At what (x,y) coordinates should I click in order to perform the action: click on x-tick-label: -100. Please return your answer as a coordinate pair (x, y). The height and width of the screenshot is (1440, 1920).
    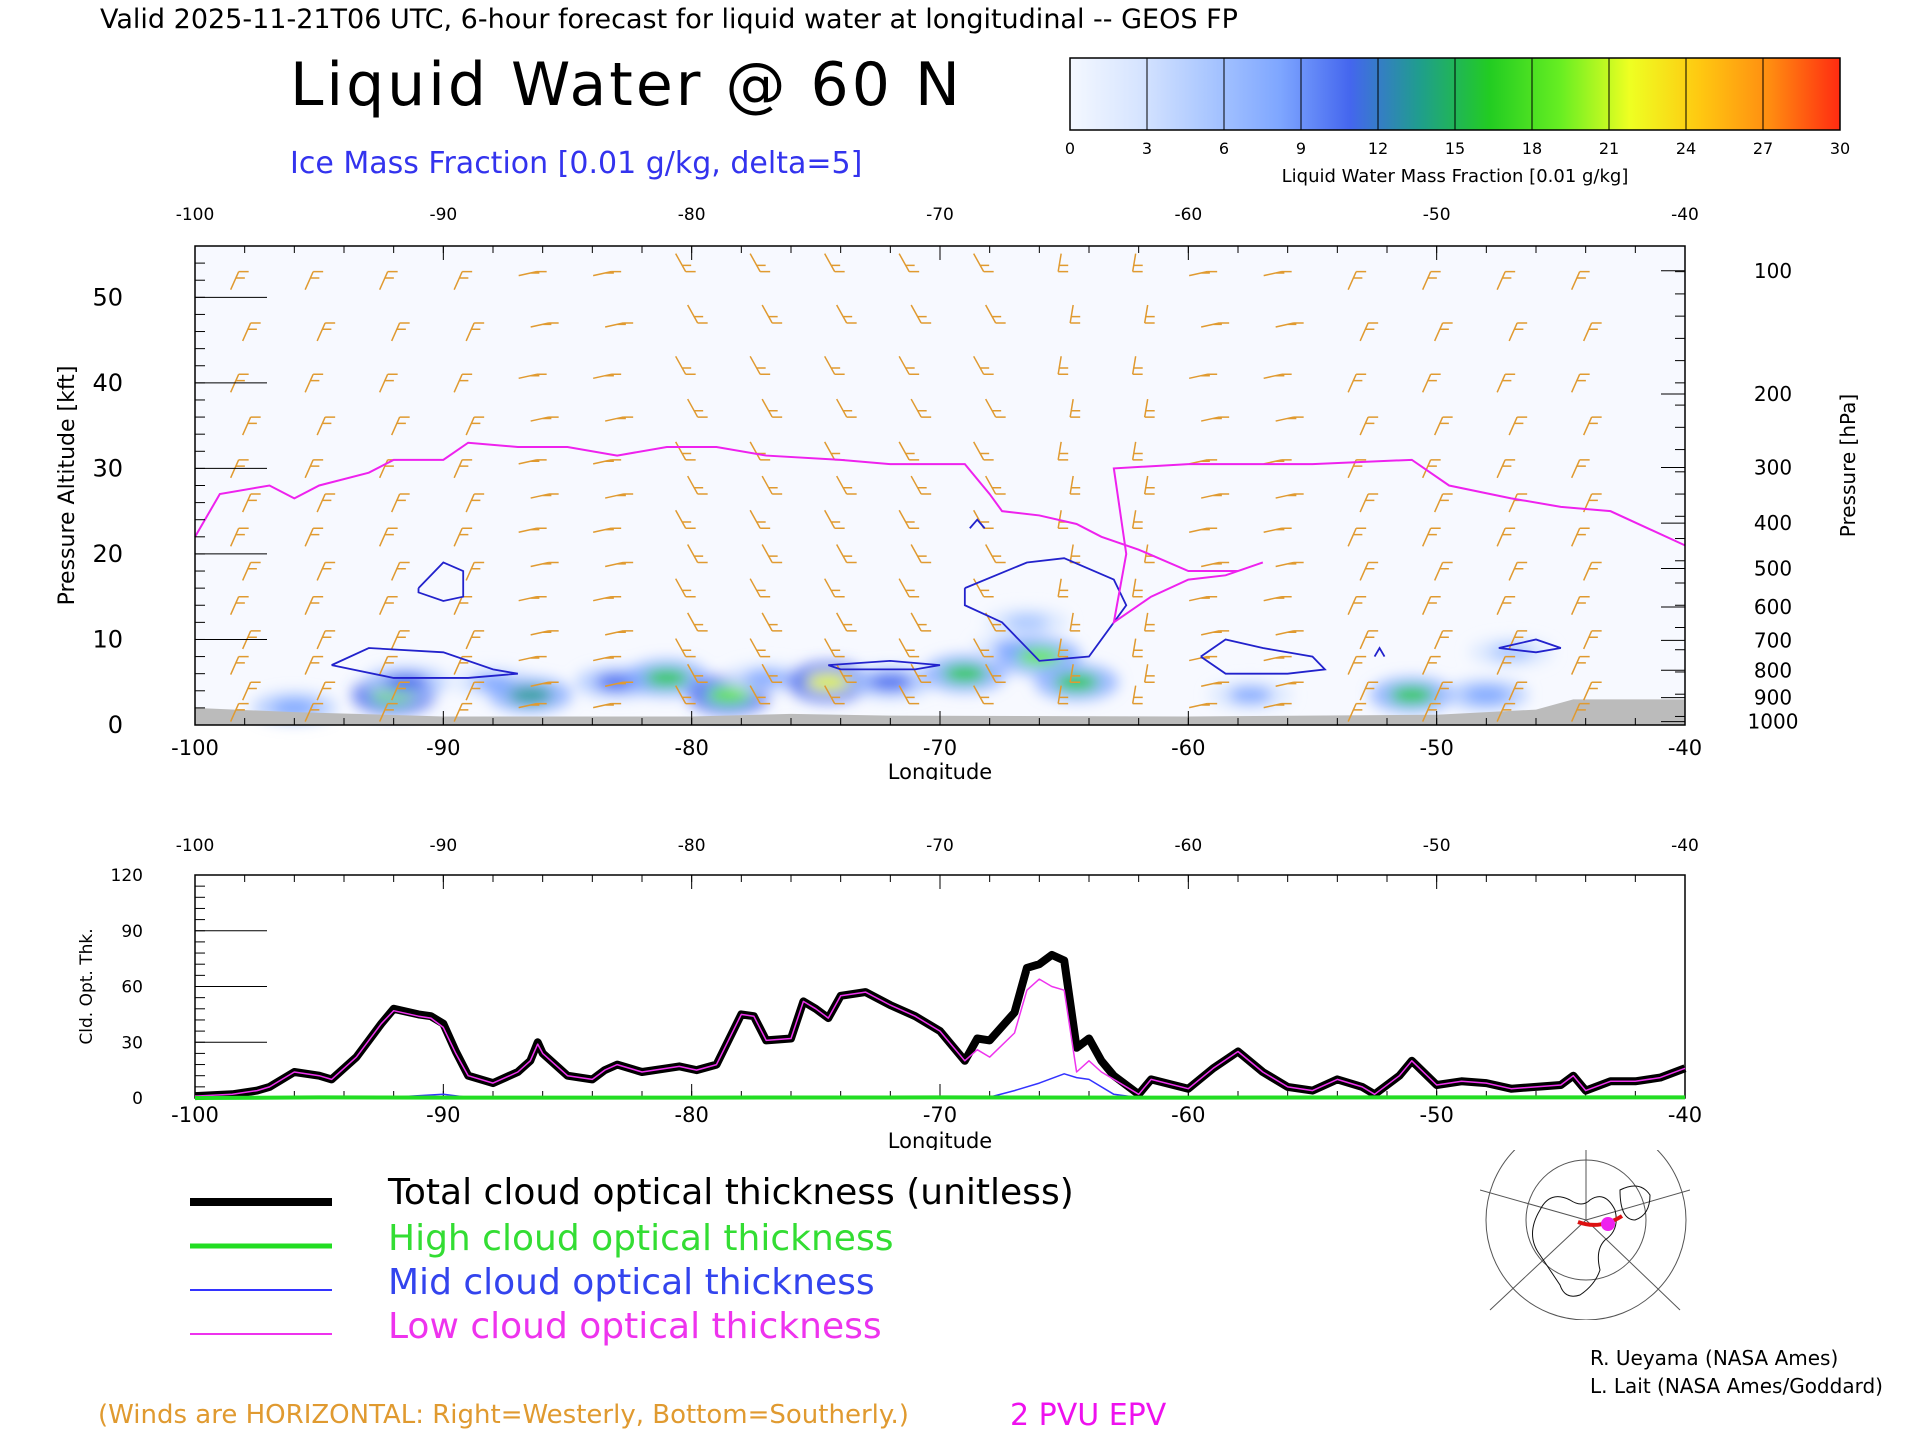
    Looking at the image, I should click on (195, 748).